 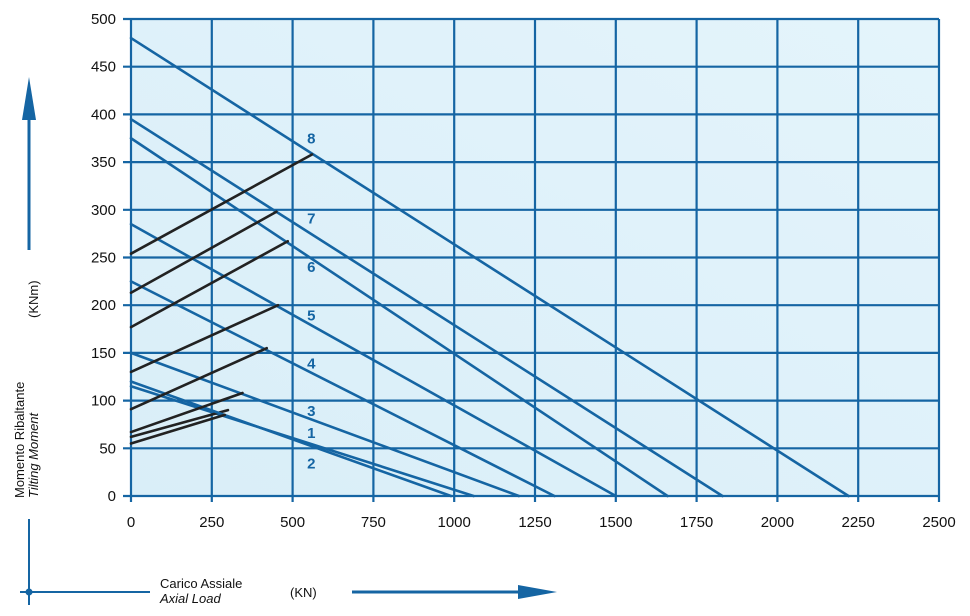 I want to click on series-2-operating-line, so click(x=178, y=429).